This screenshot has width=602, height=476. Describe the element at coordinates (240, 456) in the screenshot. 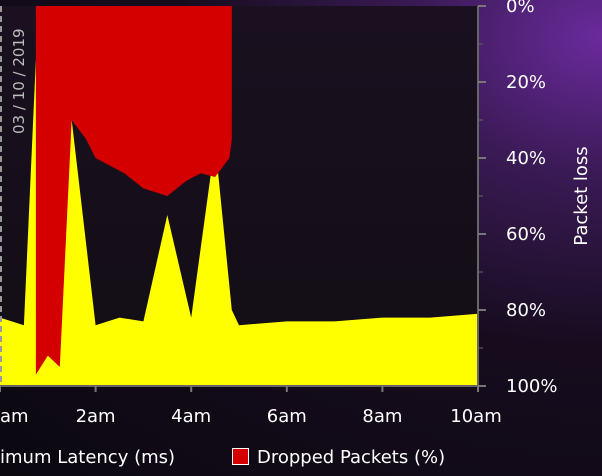

I see `legend-dropped-swatch` at that location.